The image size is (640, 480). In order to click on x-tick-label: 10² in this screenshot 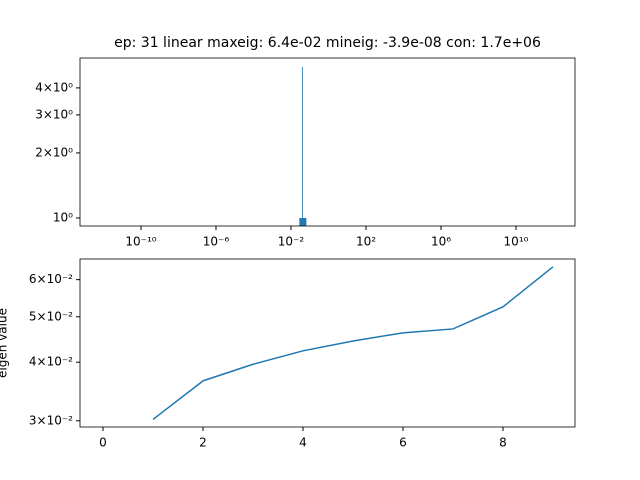, I will do `click(366, 242)`.